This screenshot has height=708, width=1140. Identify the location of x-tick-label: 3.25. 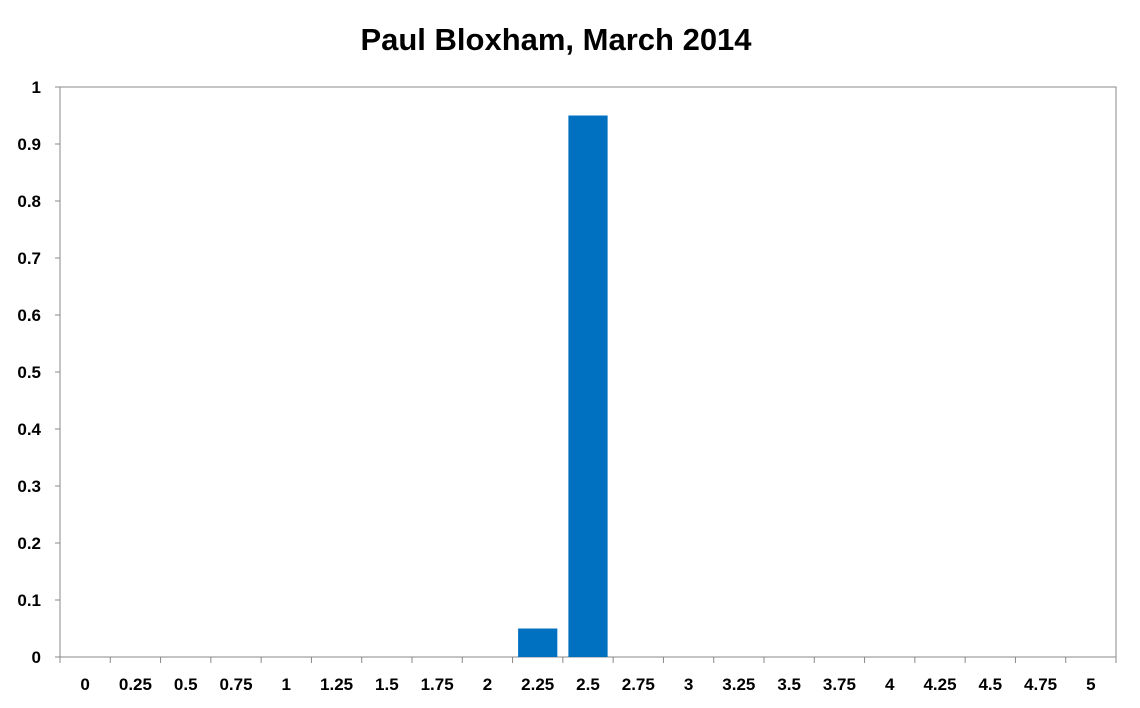
(738, 684).